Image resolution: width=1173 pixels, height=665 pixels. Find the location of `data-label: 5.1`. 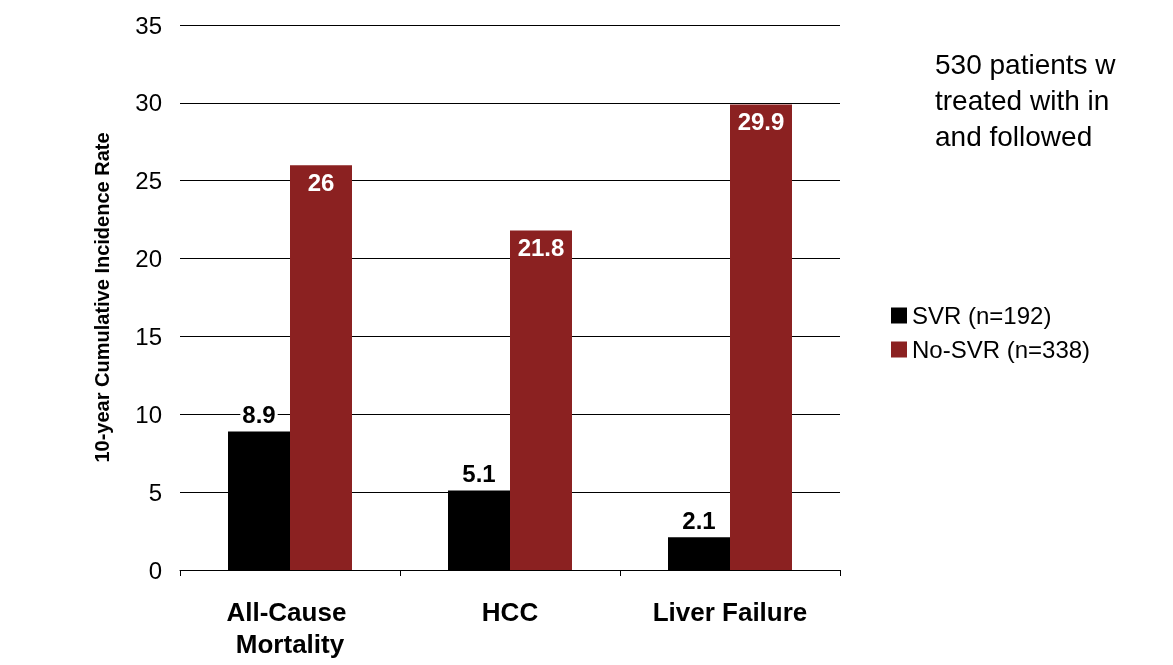

data-label: 5.1 is located at coordinates (479, 474).